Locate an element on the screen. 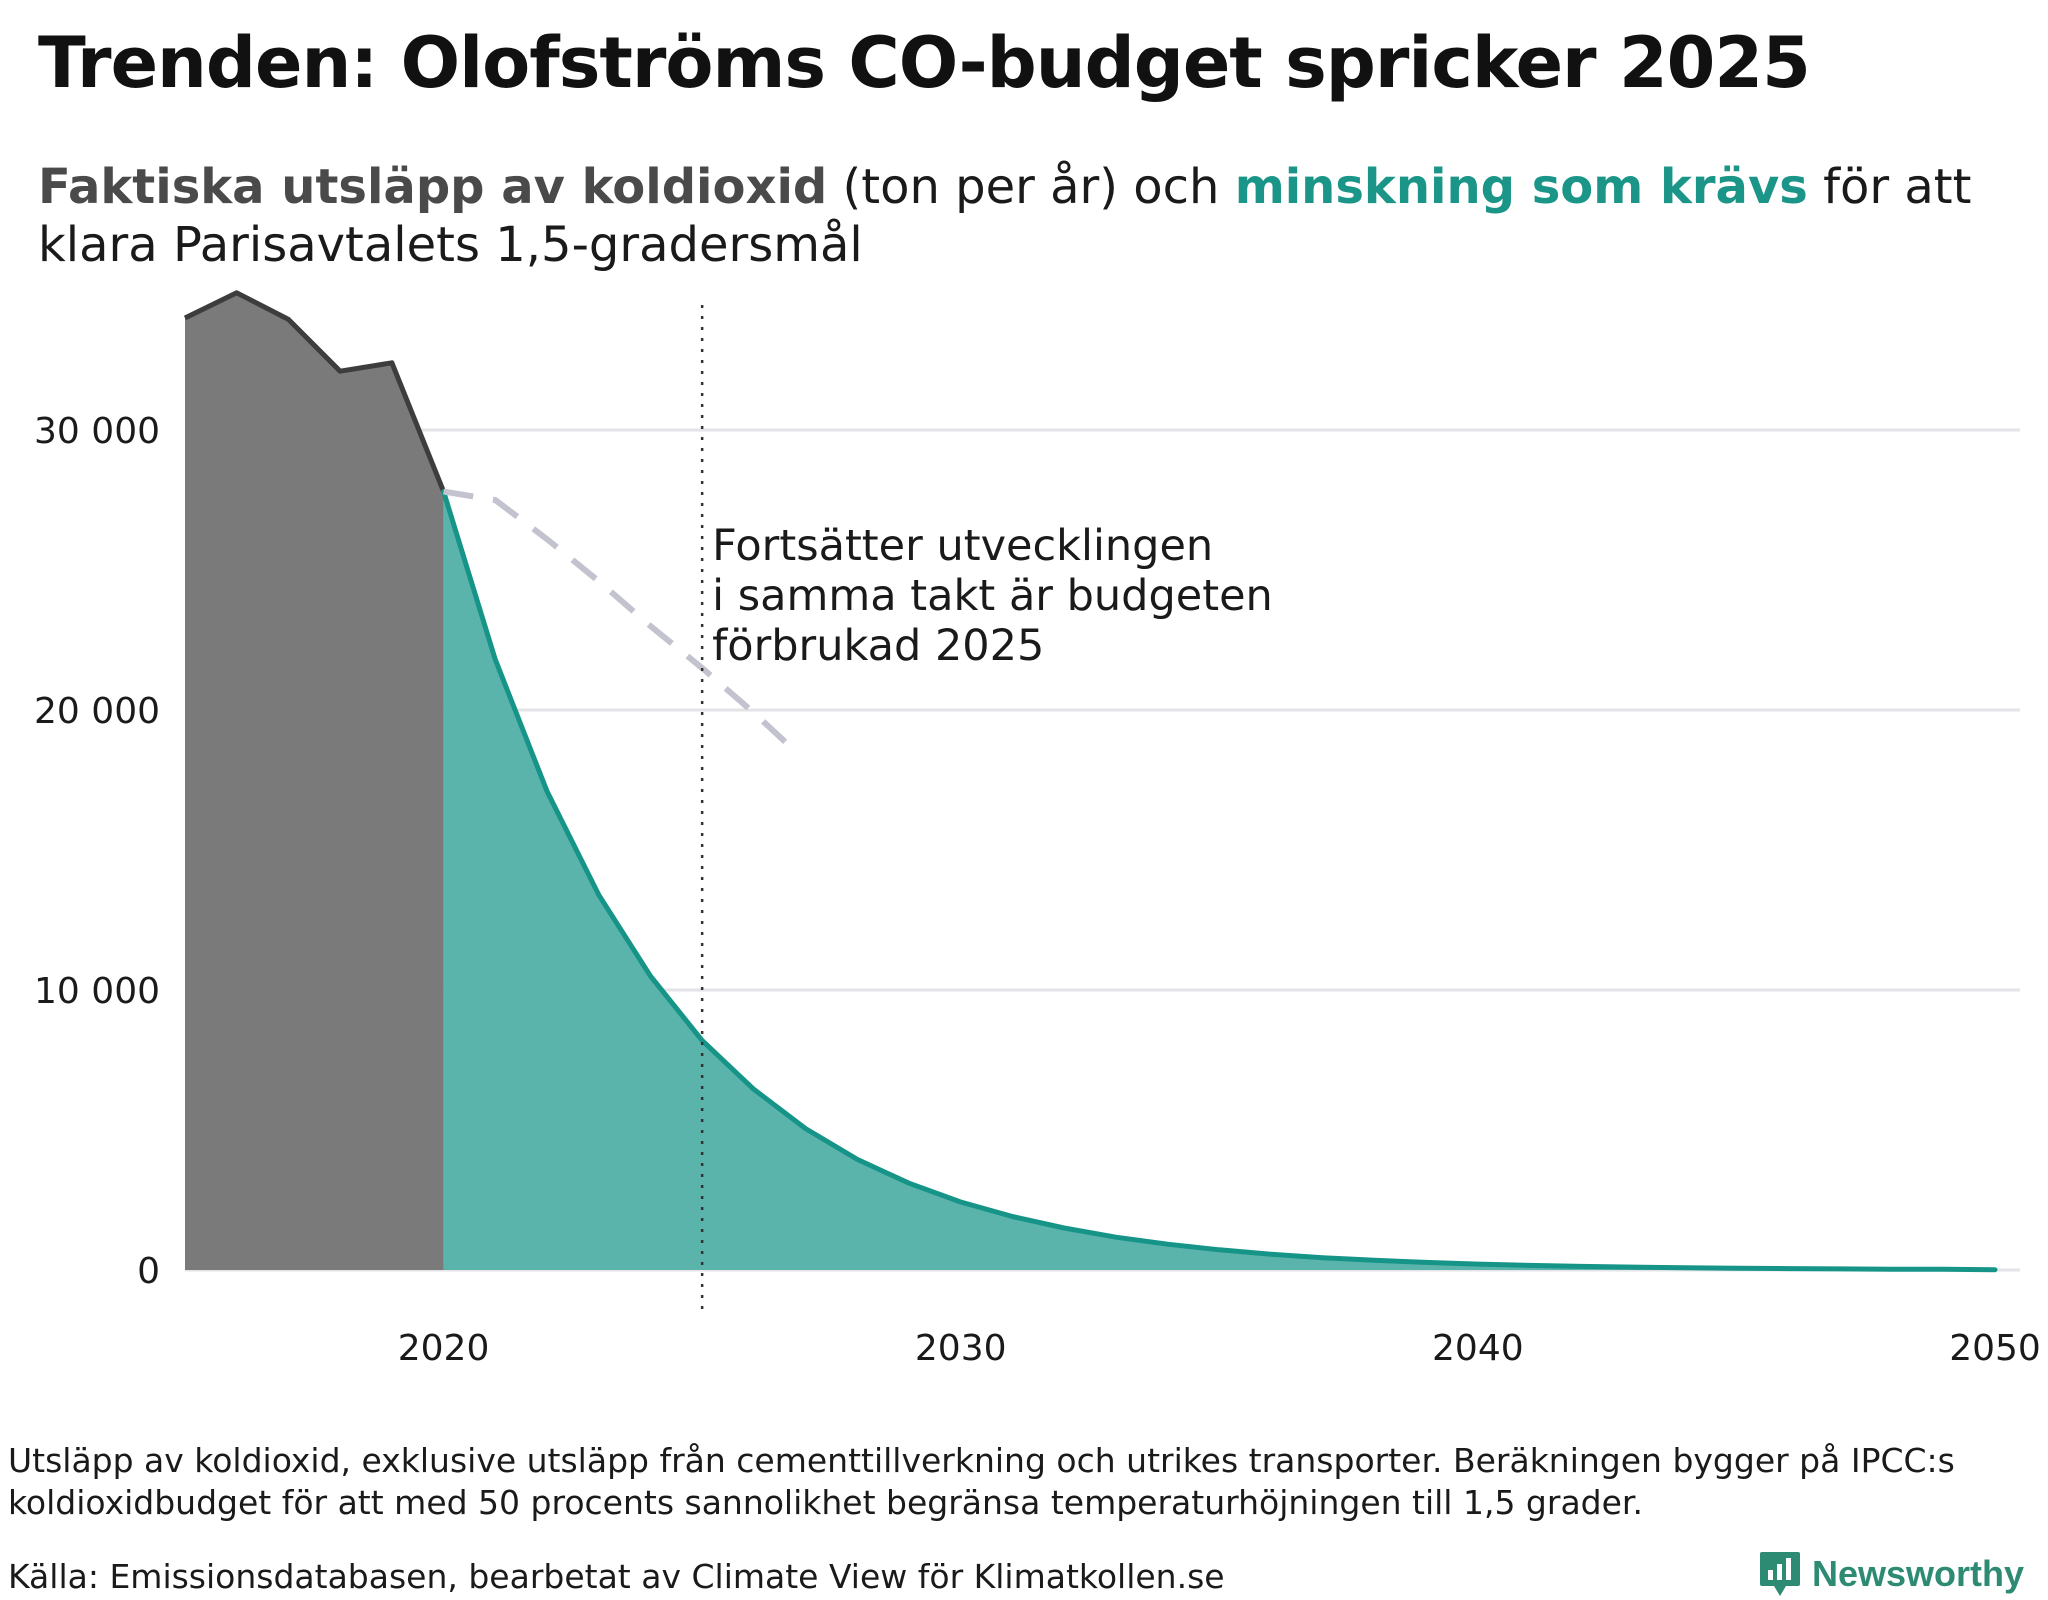 The height and width of the screenshot is (1600, 2048). x-tick-label: 2050 is located at coordinates (1995, 1348).